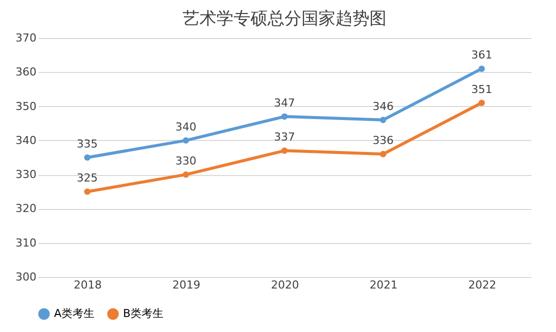 The height and width of the screenshot is (332, 556). Describe the element at coordinates (383, 106) in the screenshot. I see `data-label: 346` at that location.